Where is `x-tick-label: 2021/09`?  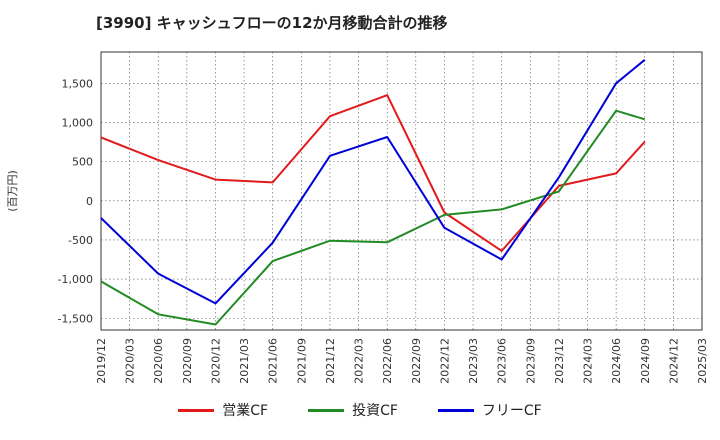 x-tick-label: 2021/09 is located at coordinates (301, 361).